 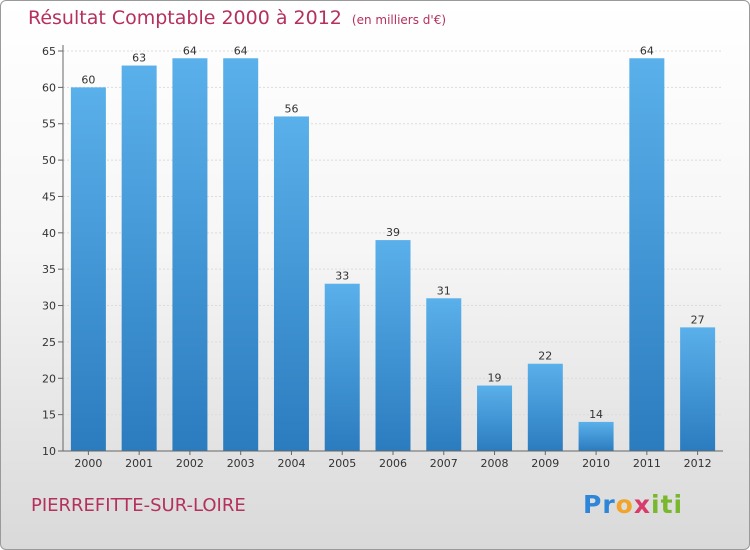 I want to click on x-tick-label-2012: 2012, so click(x=698, y=463).